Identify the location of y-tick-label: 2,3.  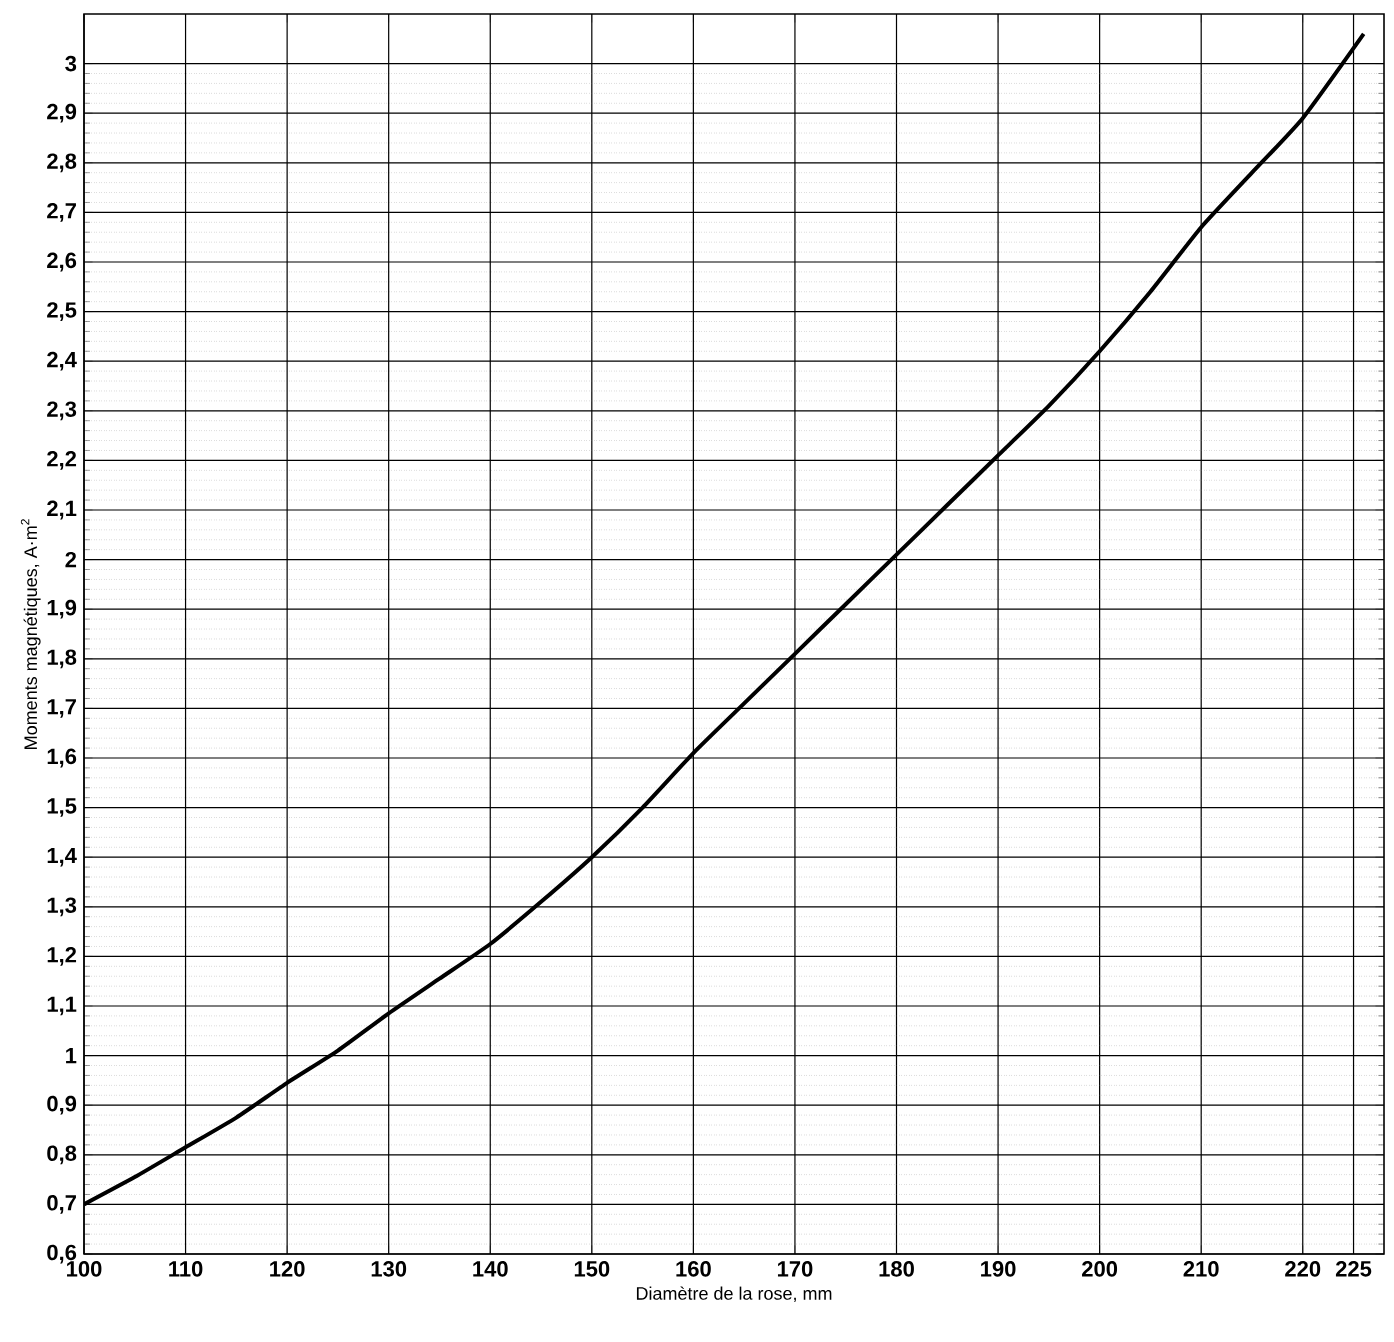
(62, 411).